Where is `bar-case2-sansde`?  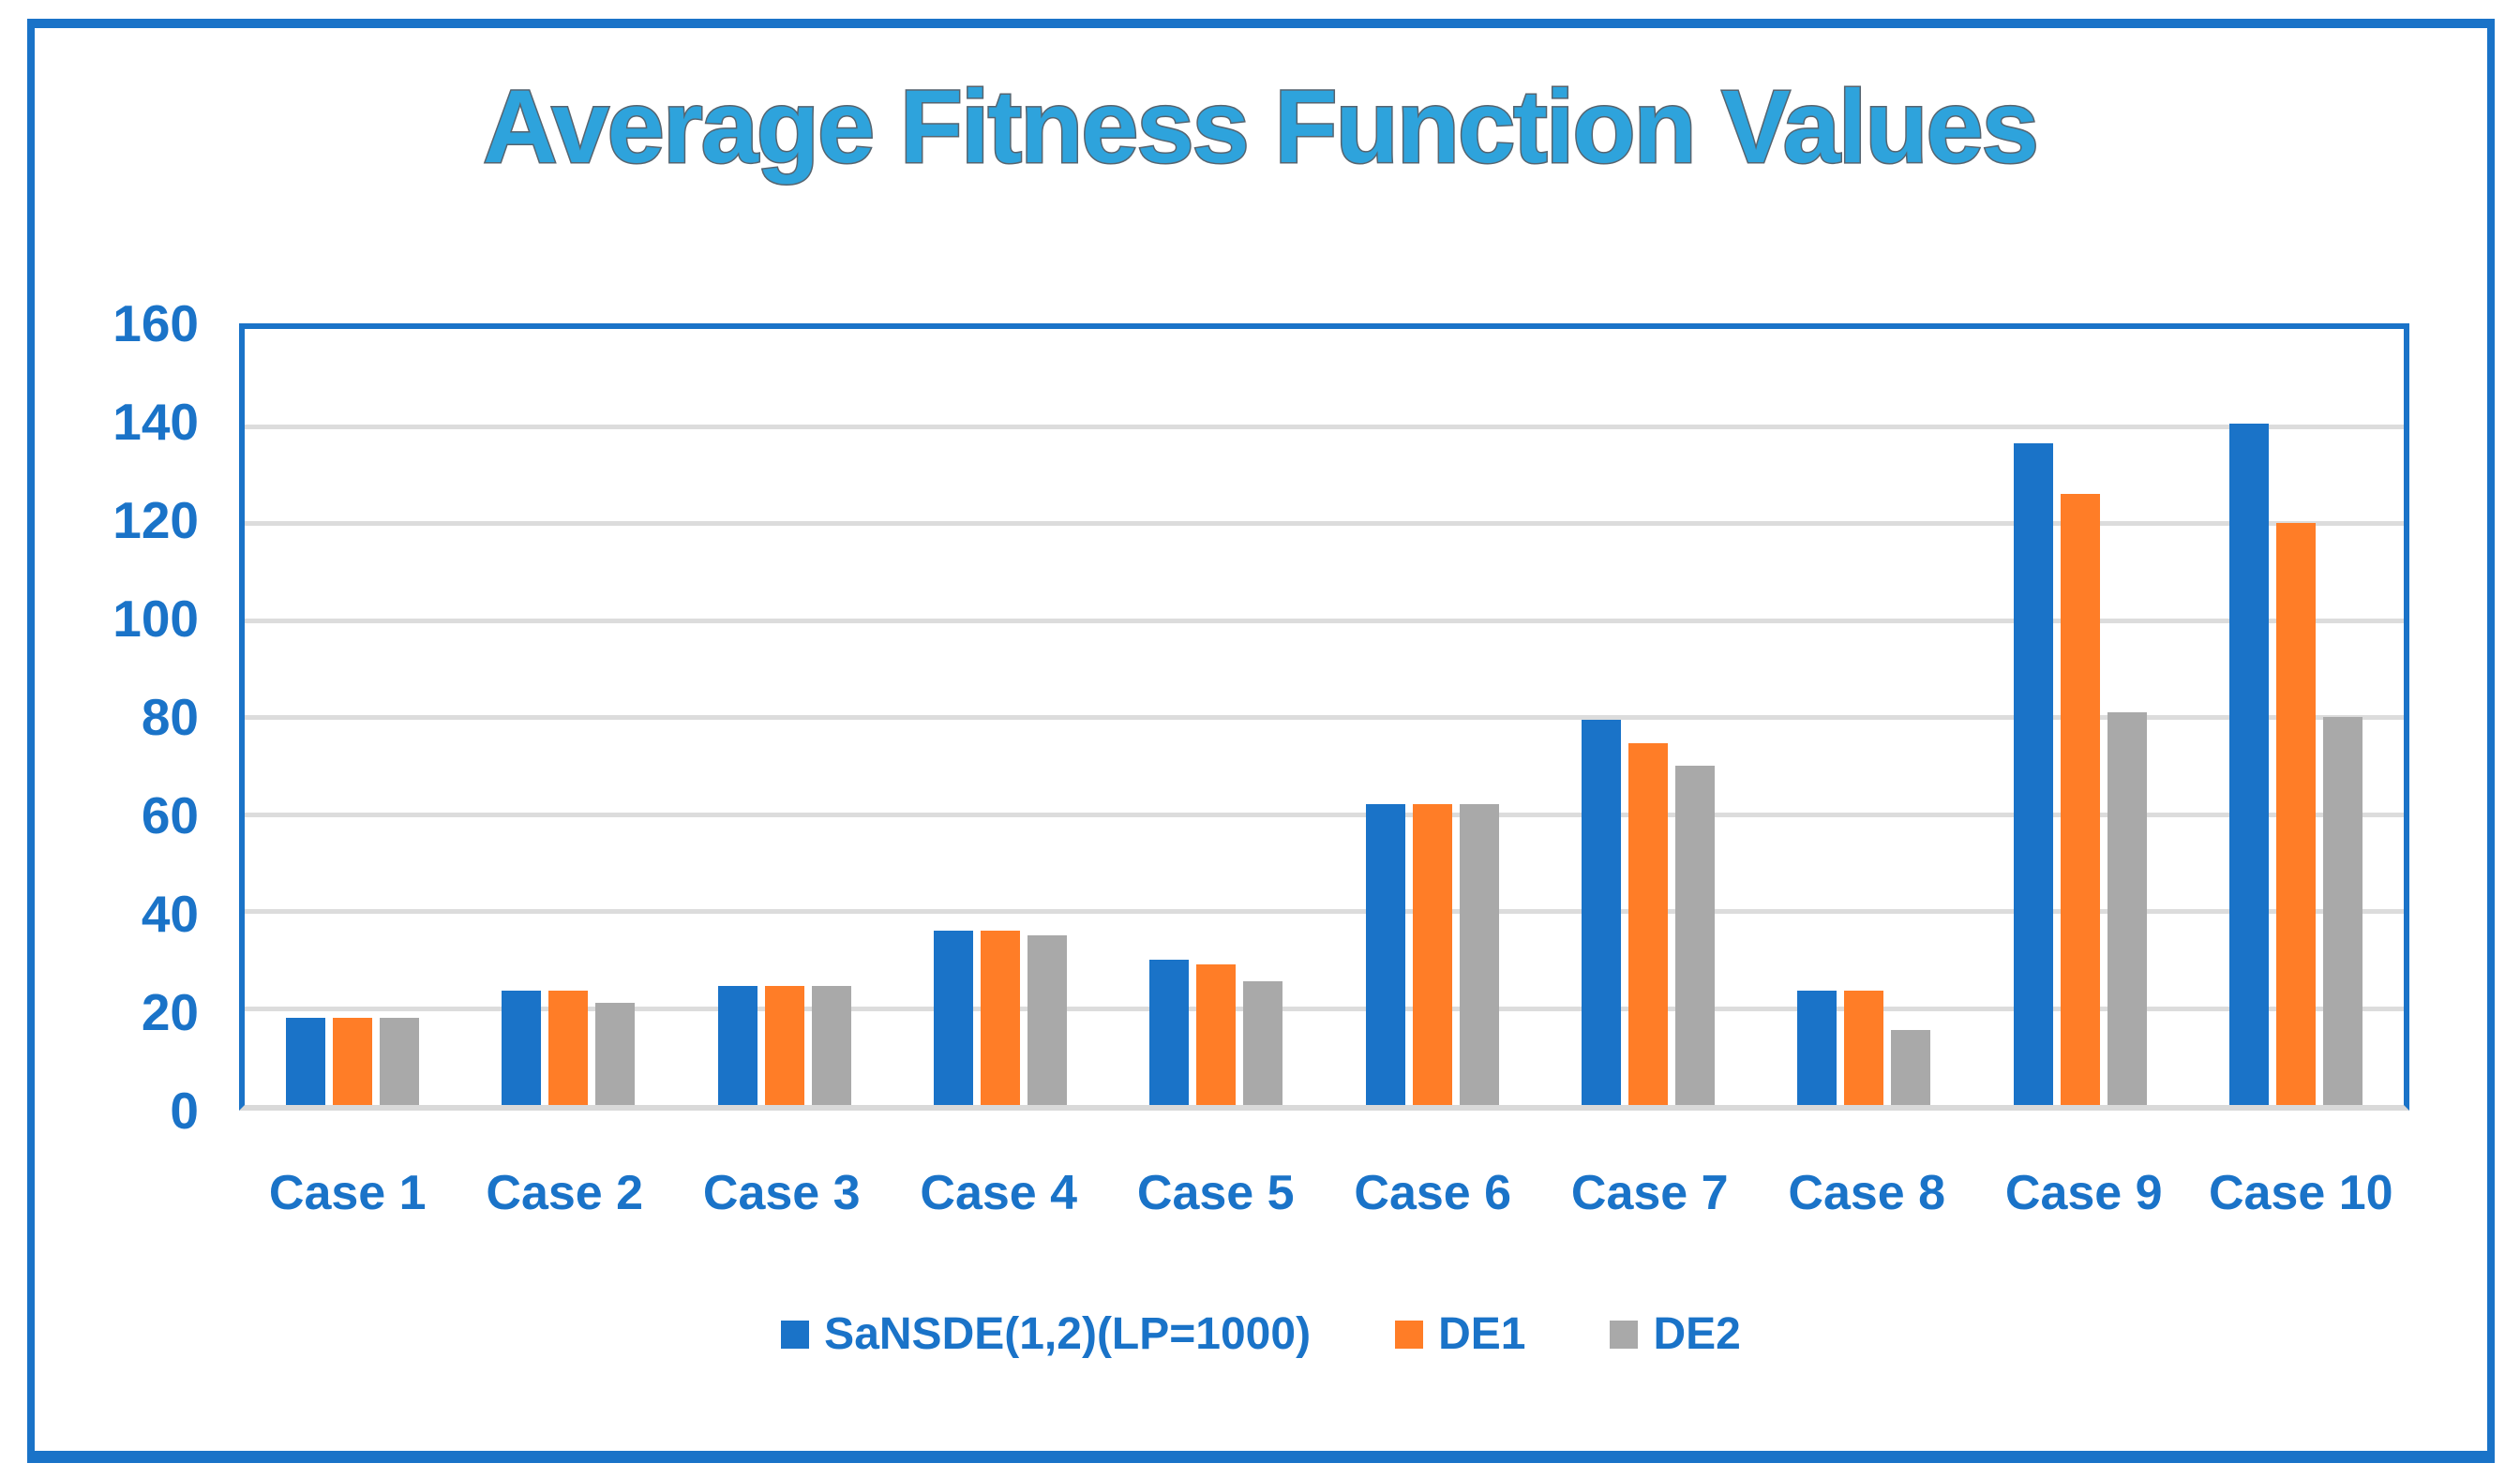 bar-case2-sansde is located at coordinates (522, 1048).